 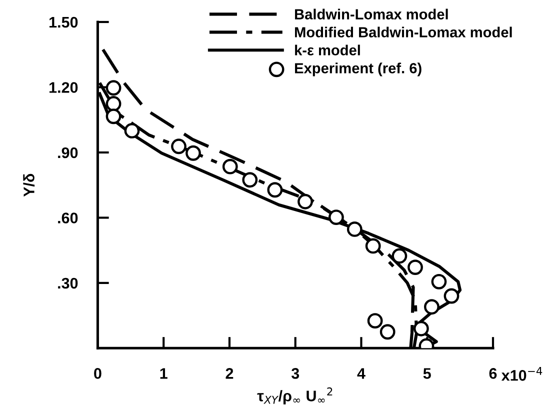 I want to click on x-tick-label: 4, so click(x=361, y=373).